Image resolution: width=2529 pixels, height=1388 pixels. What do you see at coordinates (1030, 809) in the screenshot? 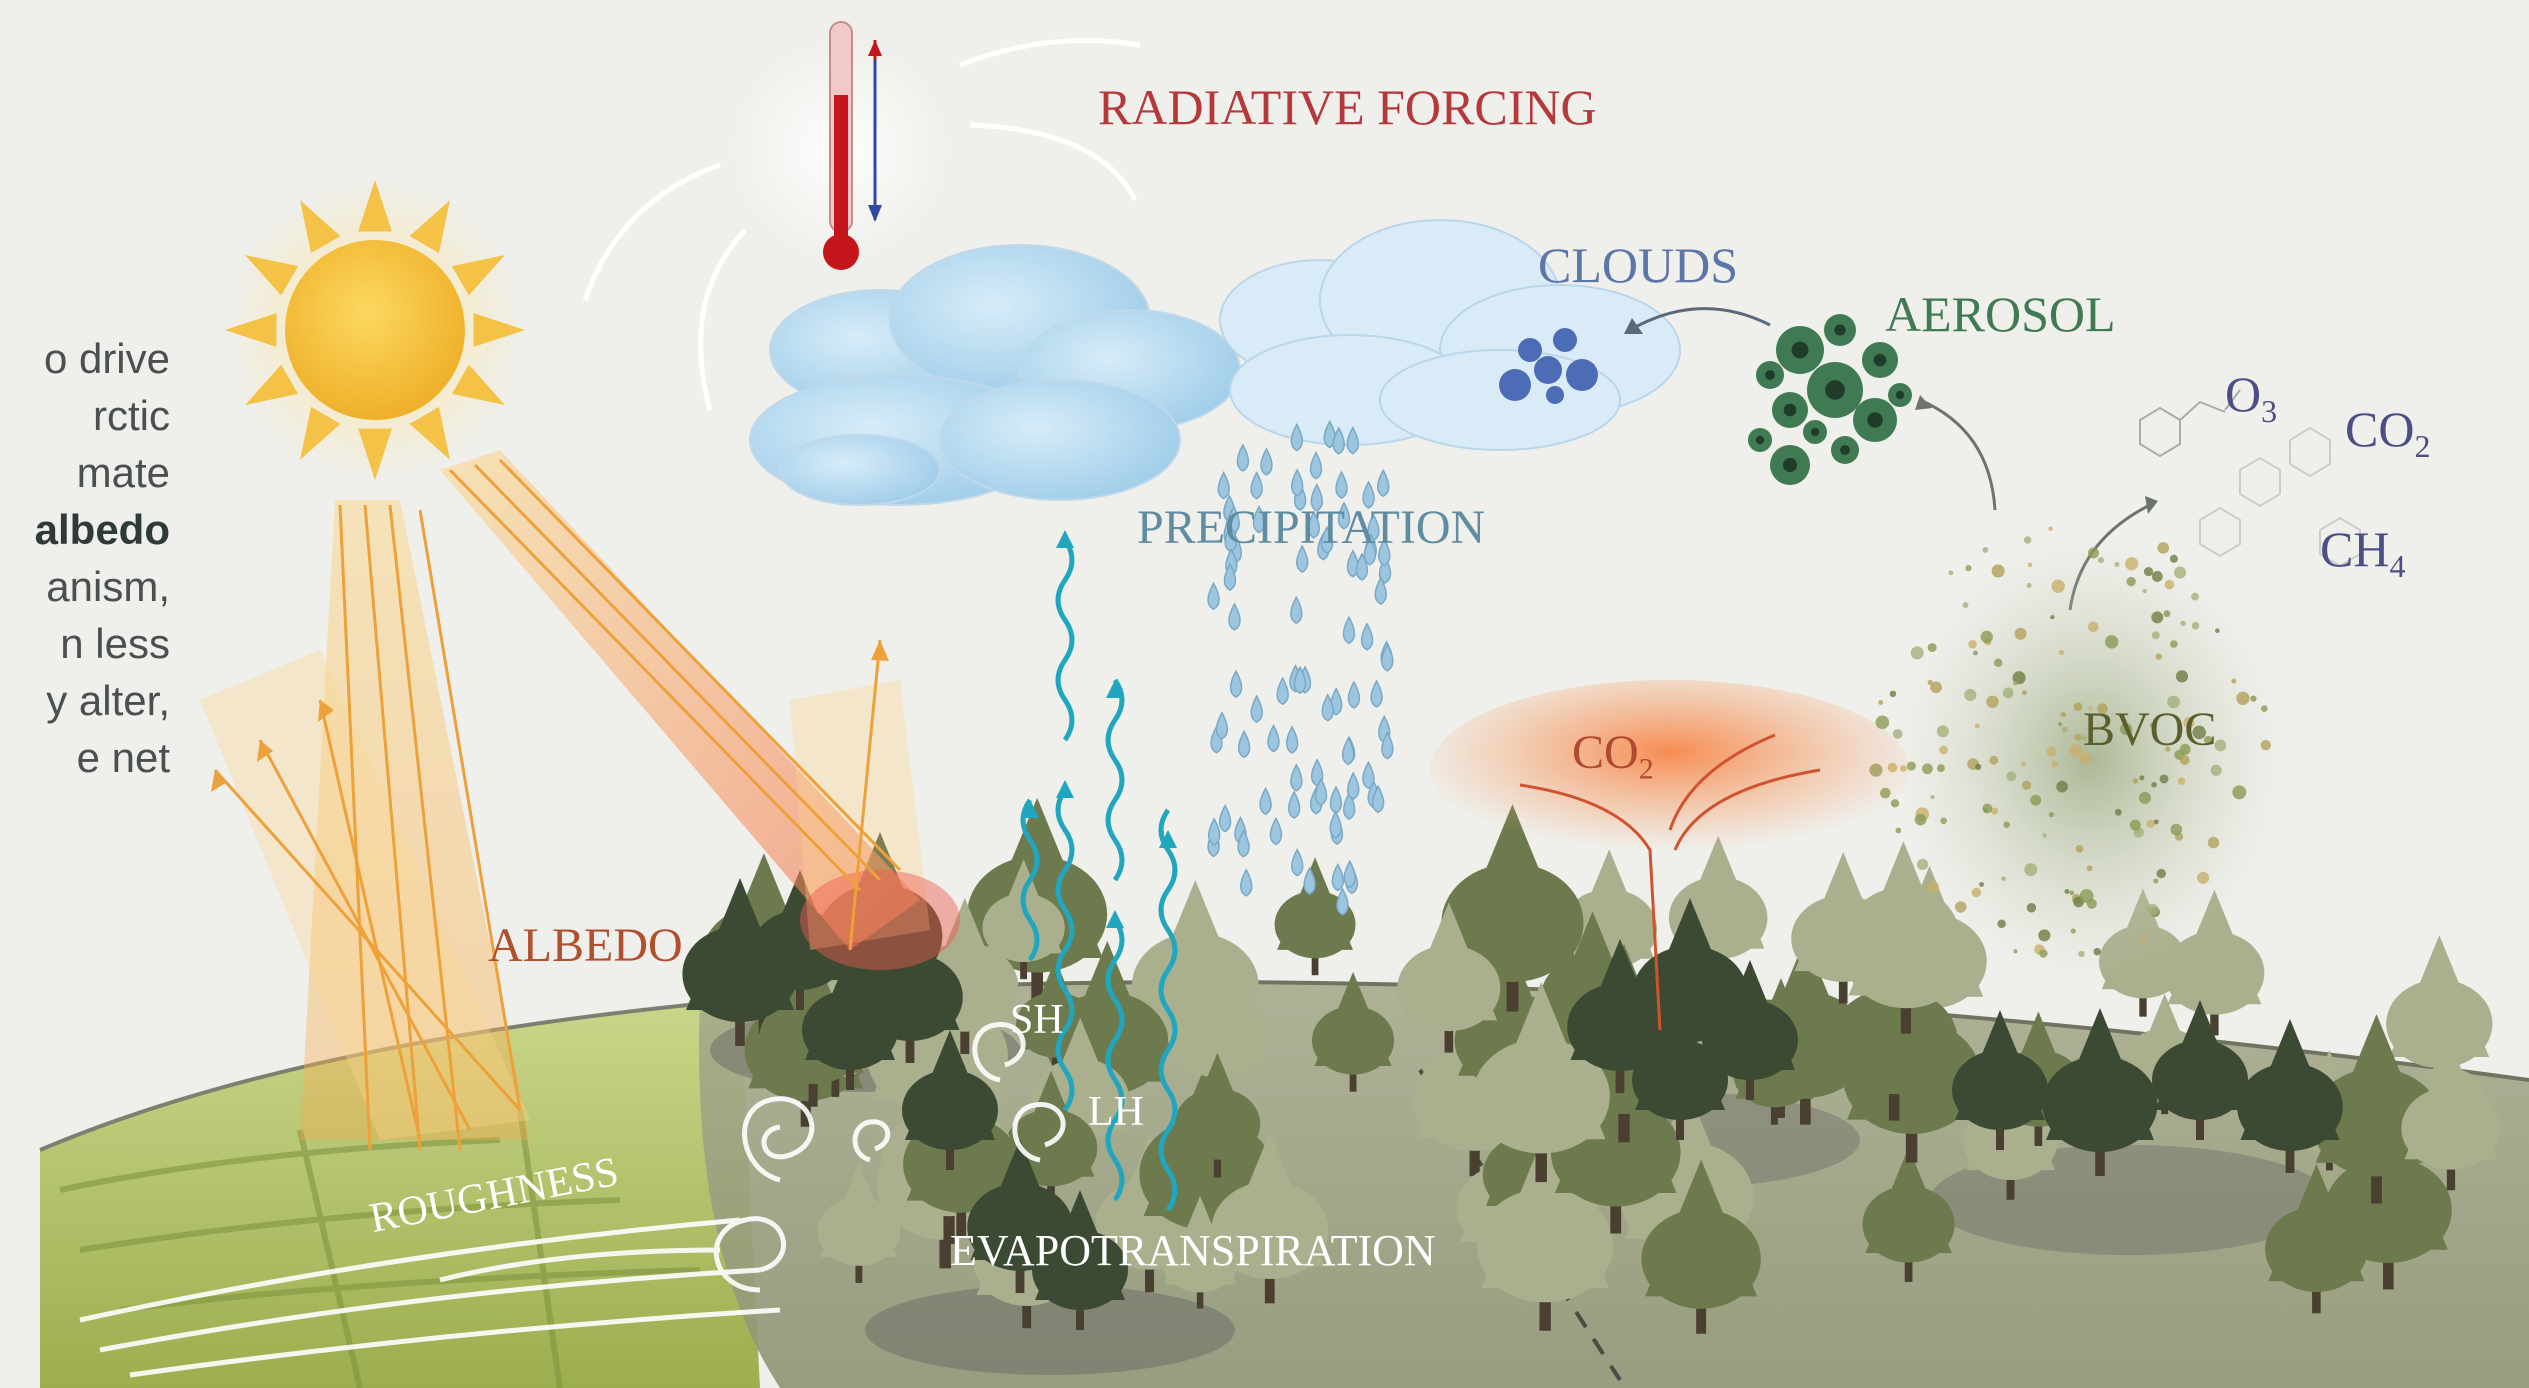
I see `vapor-arrowhead` at bounding box center [1030, 809].